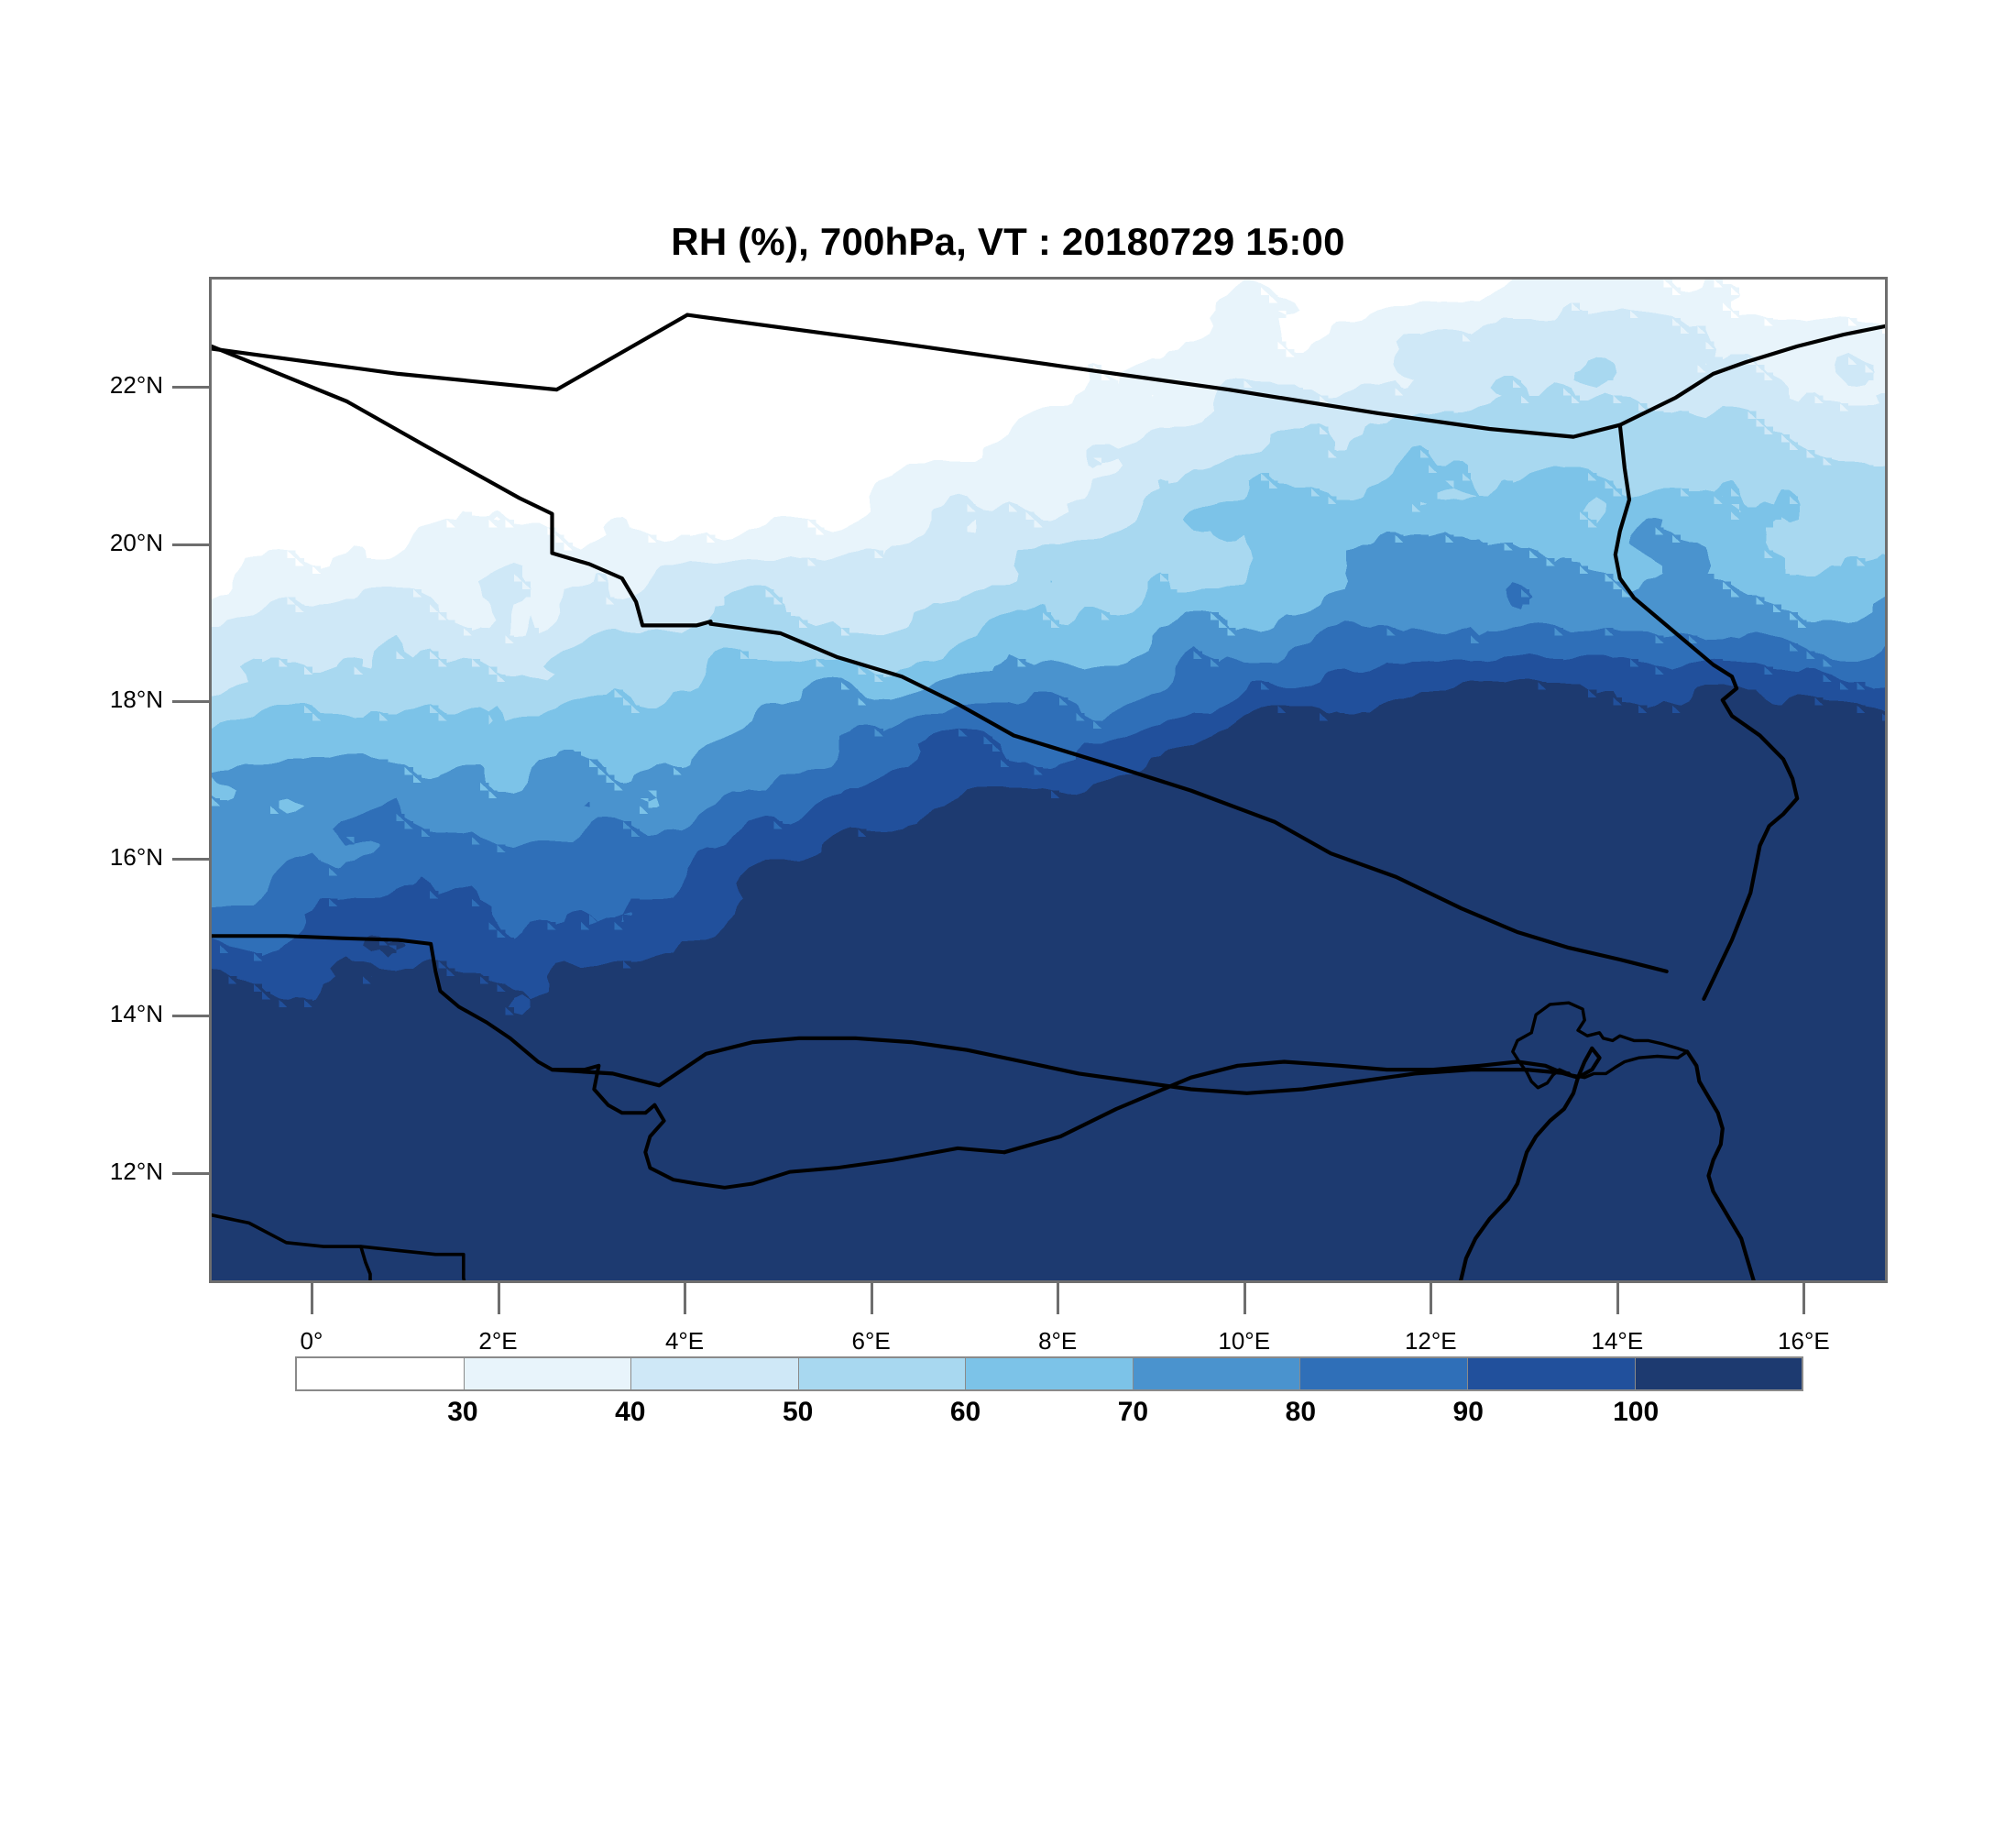 This screenshot has height=1833, width=2016. I want to click on longitude-label: 10°E, so click(1244, 1341).